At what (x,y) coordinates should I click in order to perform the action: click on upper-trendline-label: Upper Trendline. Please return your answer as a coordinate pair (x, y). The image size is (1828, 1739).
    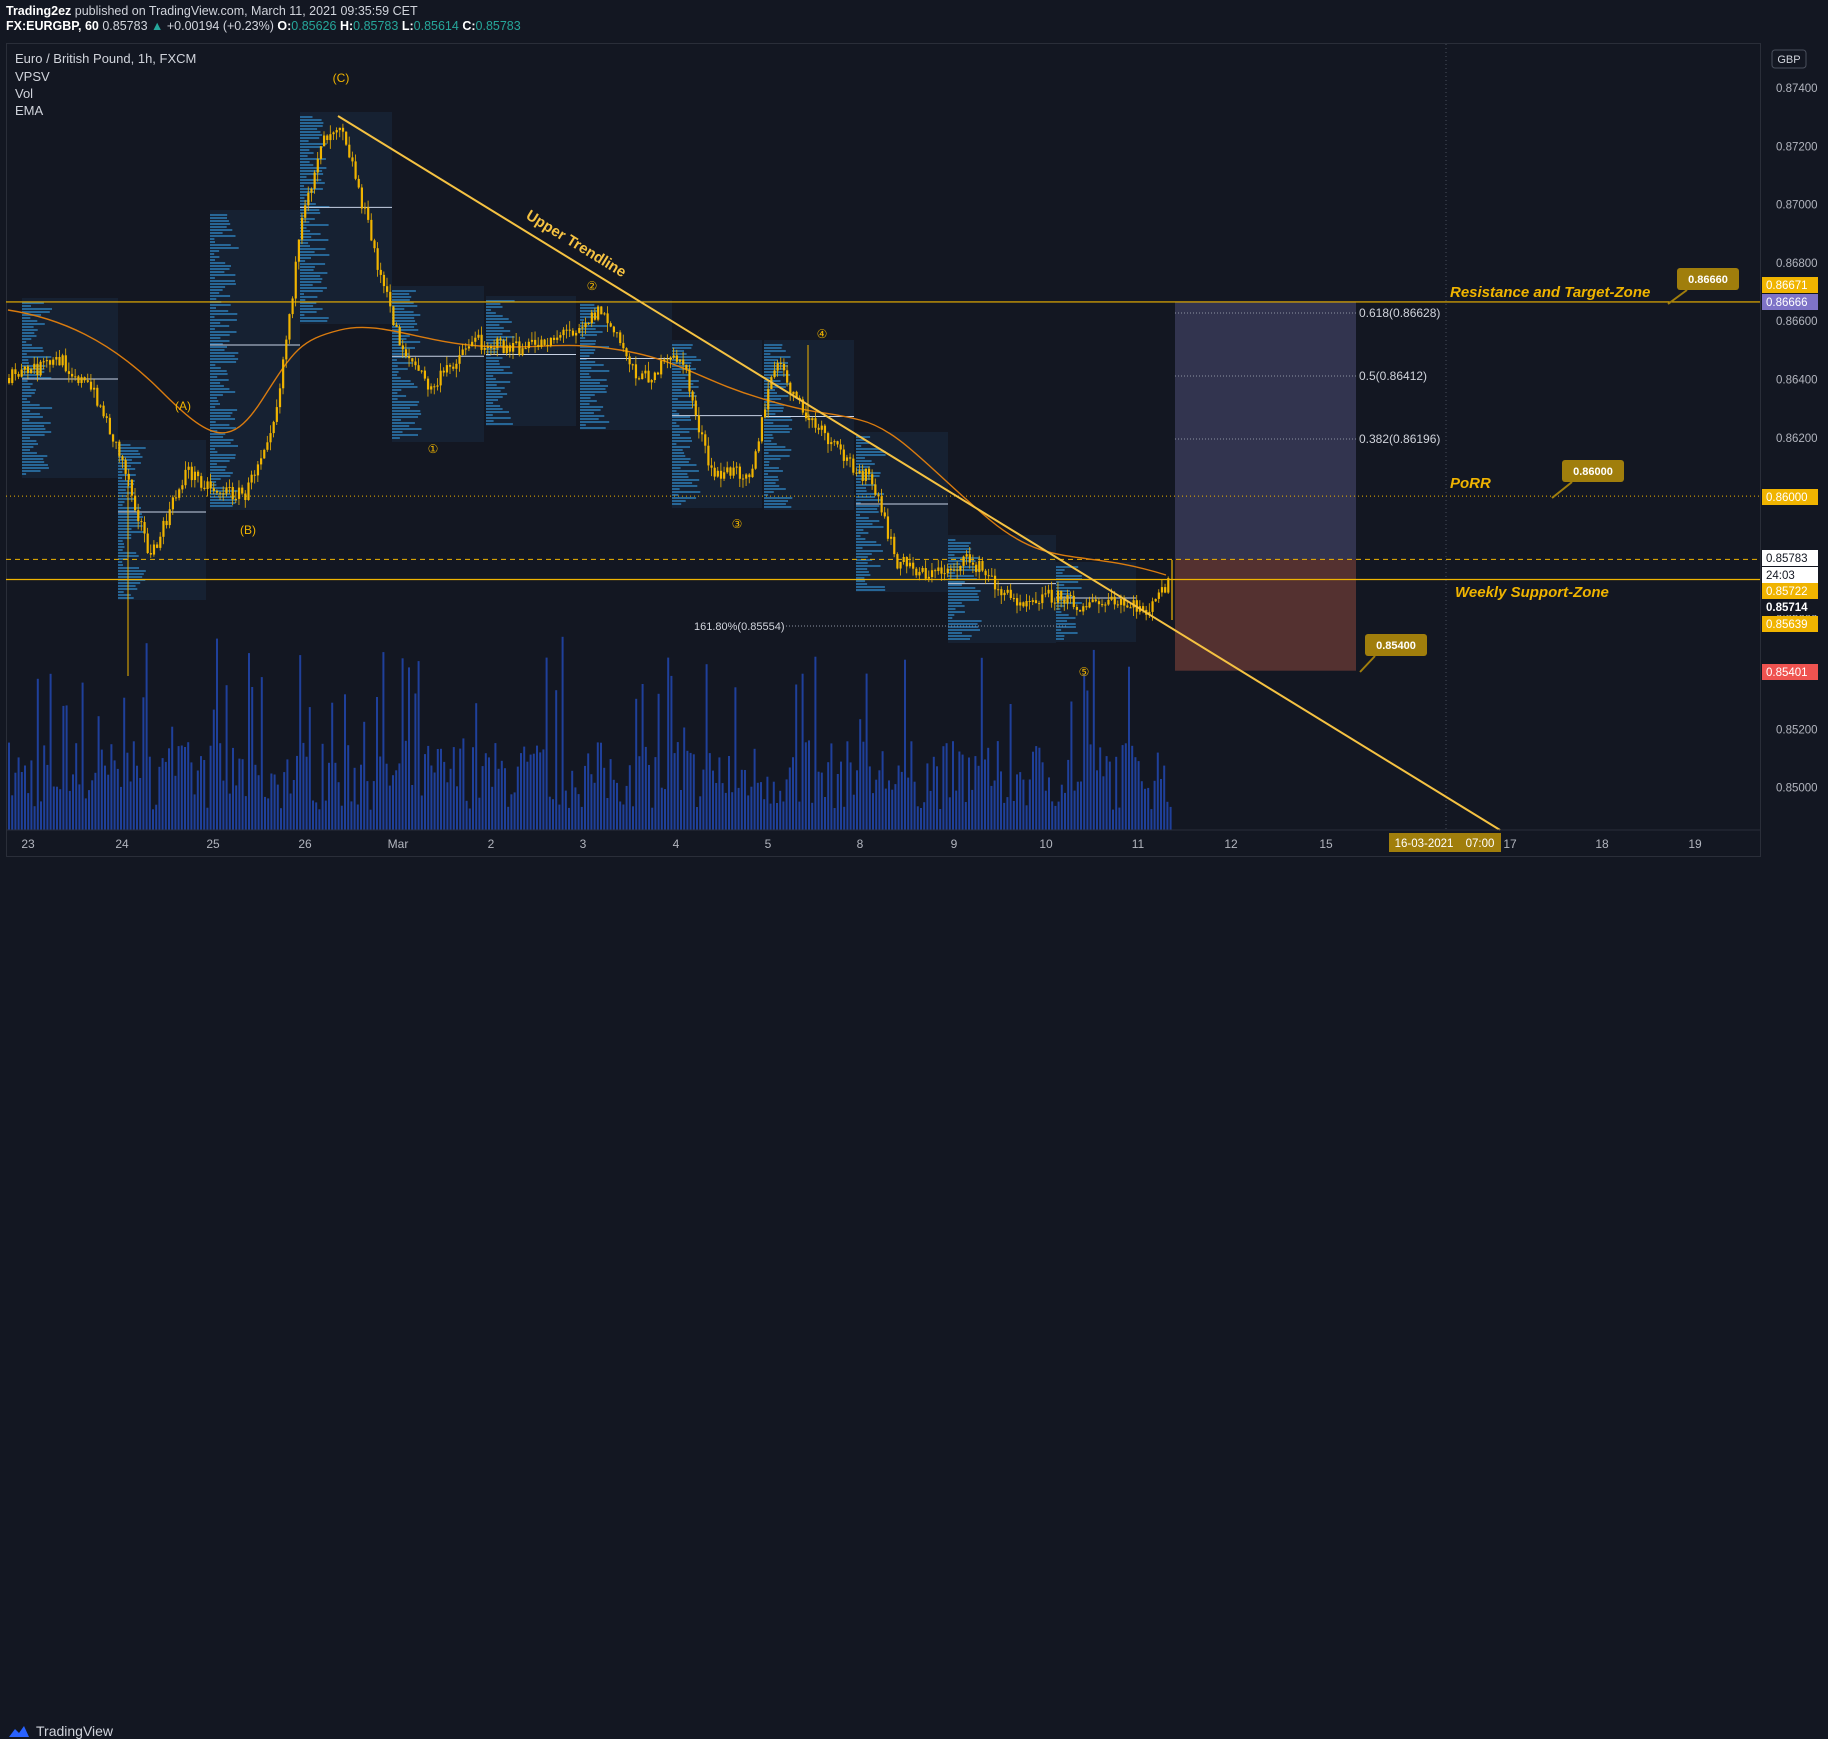
    Looking at the image, I should click on (576, 244).